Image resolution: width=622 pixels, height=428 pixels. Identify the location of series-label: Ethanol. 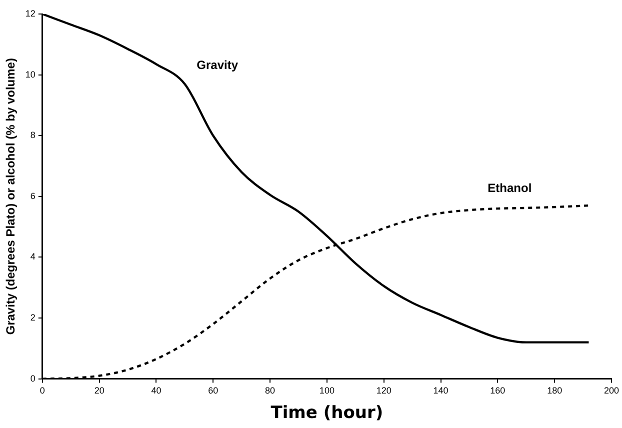
(510, 187).